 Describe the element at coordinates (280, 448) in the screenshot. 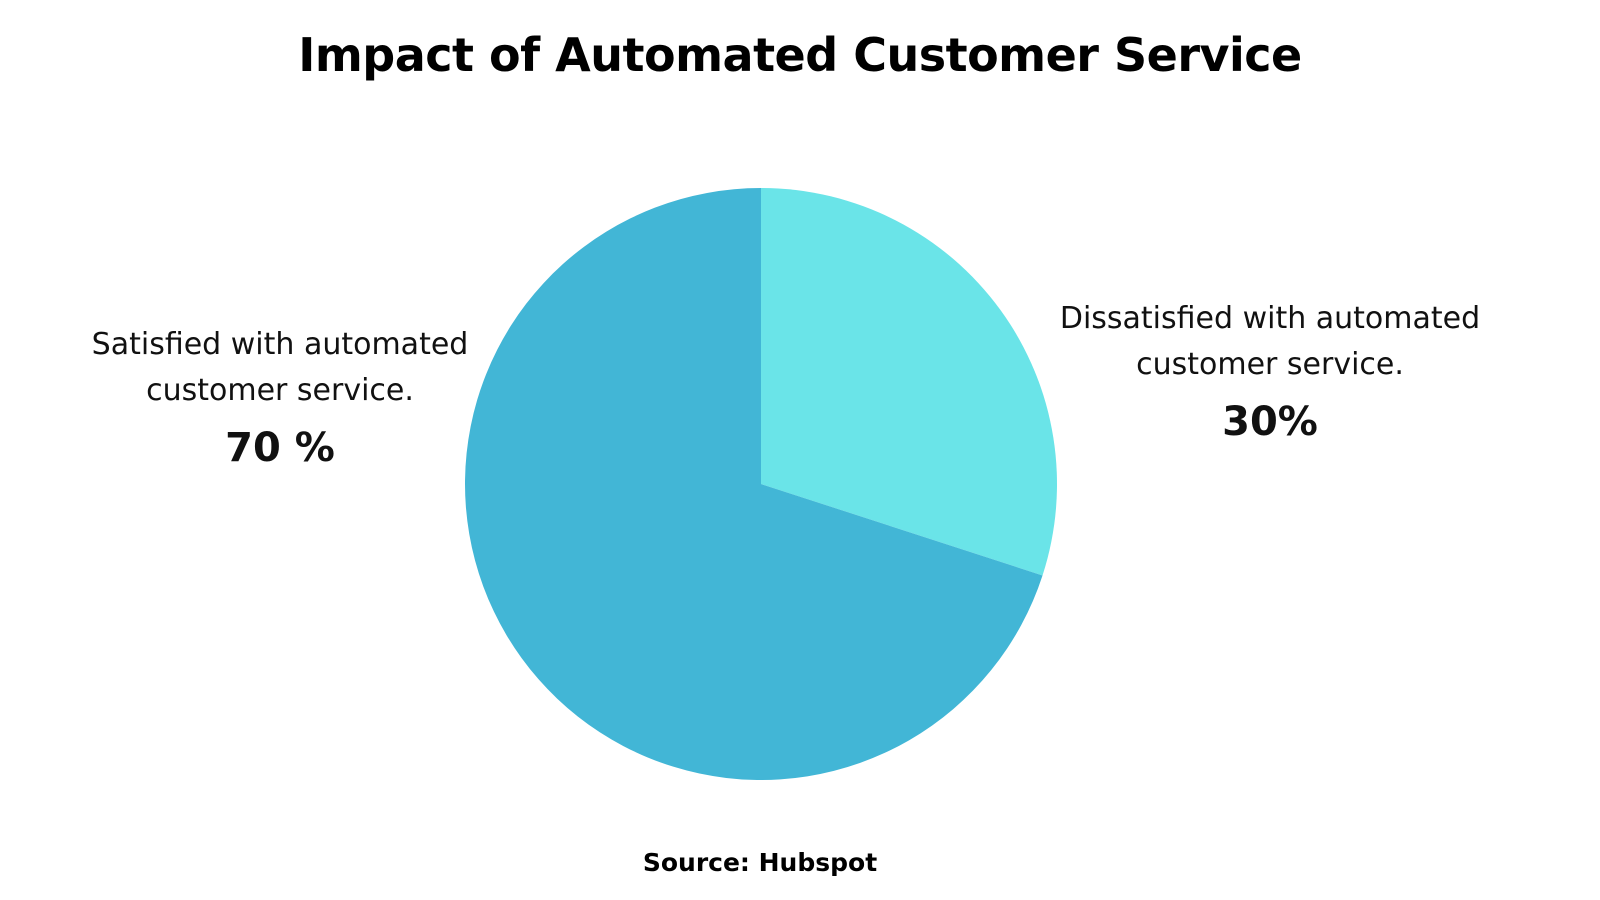

I see `slice-value-satisfied: 70 %` at that location.